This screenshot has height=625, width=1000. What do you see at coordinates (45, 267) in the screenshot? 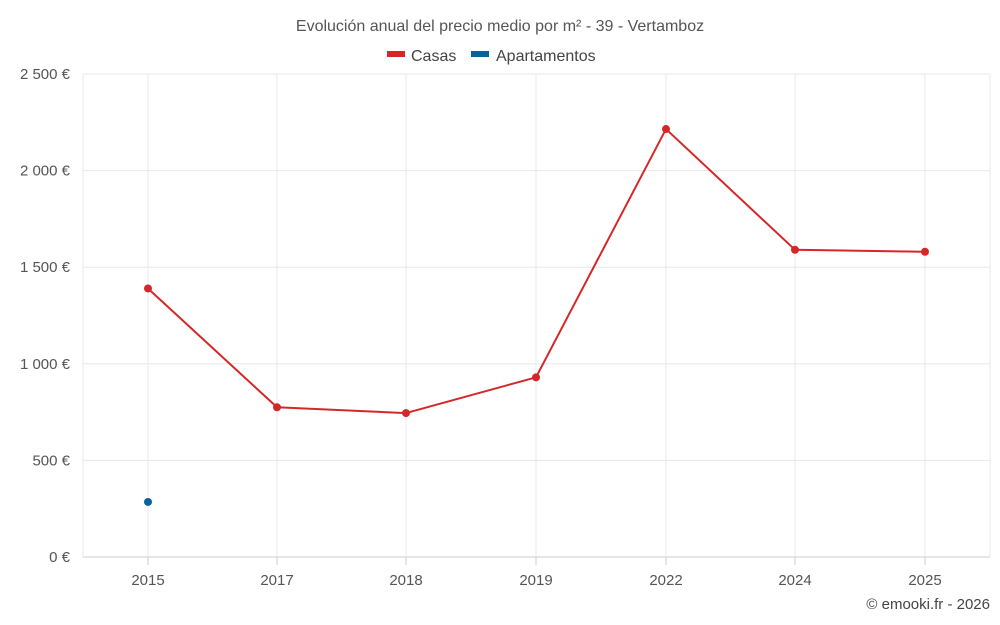
I see `y-tick-label: 1 500 €` at bounding box center [45, 267].